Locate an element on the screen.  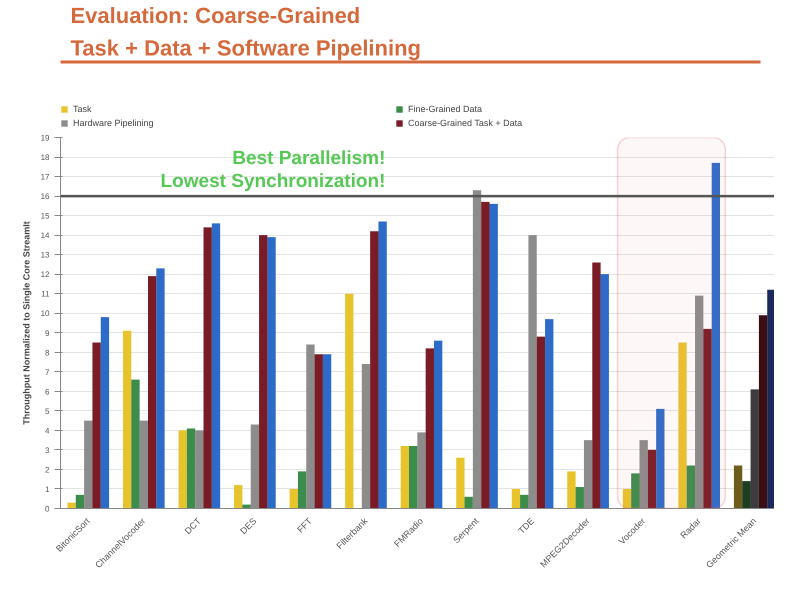
legend-label: Fine-Grained Data is located at coordinates (446, 109).